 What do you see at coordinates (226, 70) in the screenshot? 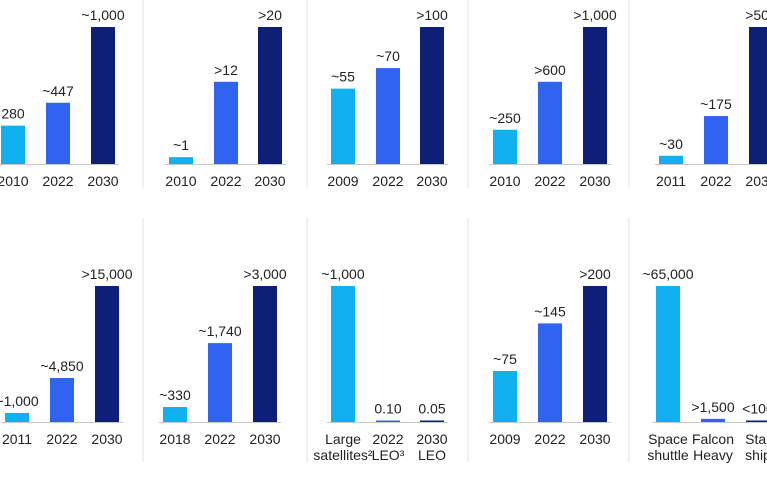
I see `data-label: >12` at bounding box center [226, 70].